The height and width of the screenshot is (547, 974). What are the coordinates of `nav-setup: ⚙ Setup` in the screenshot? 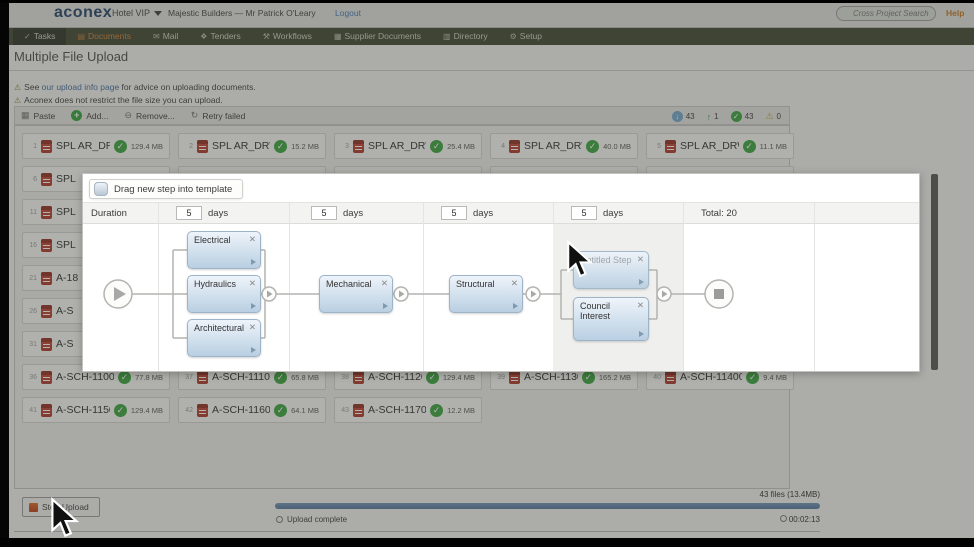 It's located at (526, 36).